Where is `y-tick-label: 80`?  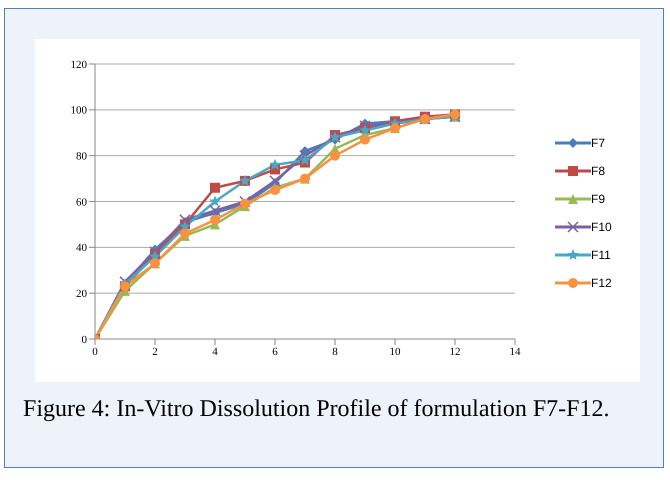
y-tick-label: 80 is located at coordinates (82, 156).